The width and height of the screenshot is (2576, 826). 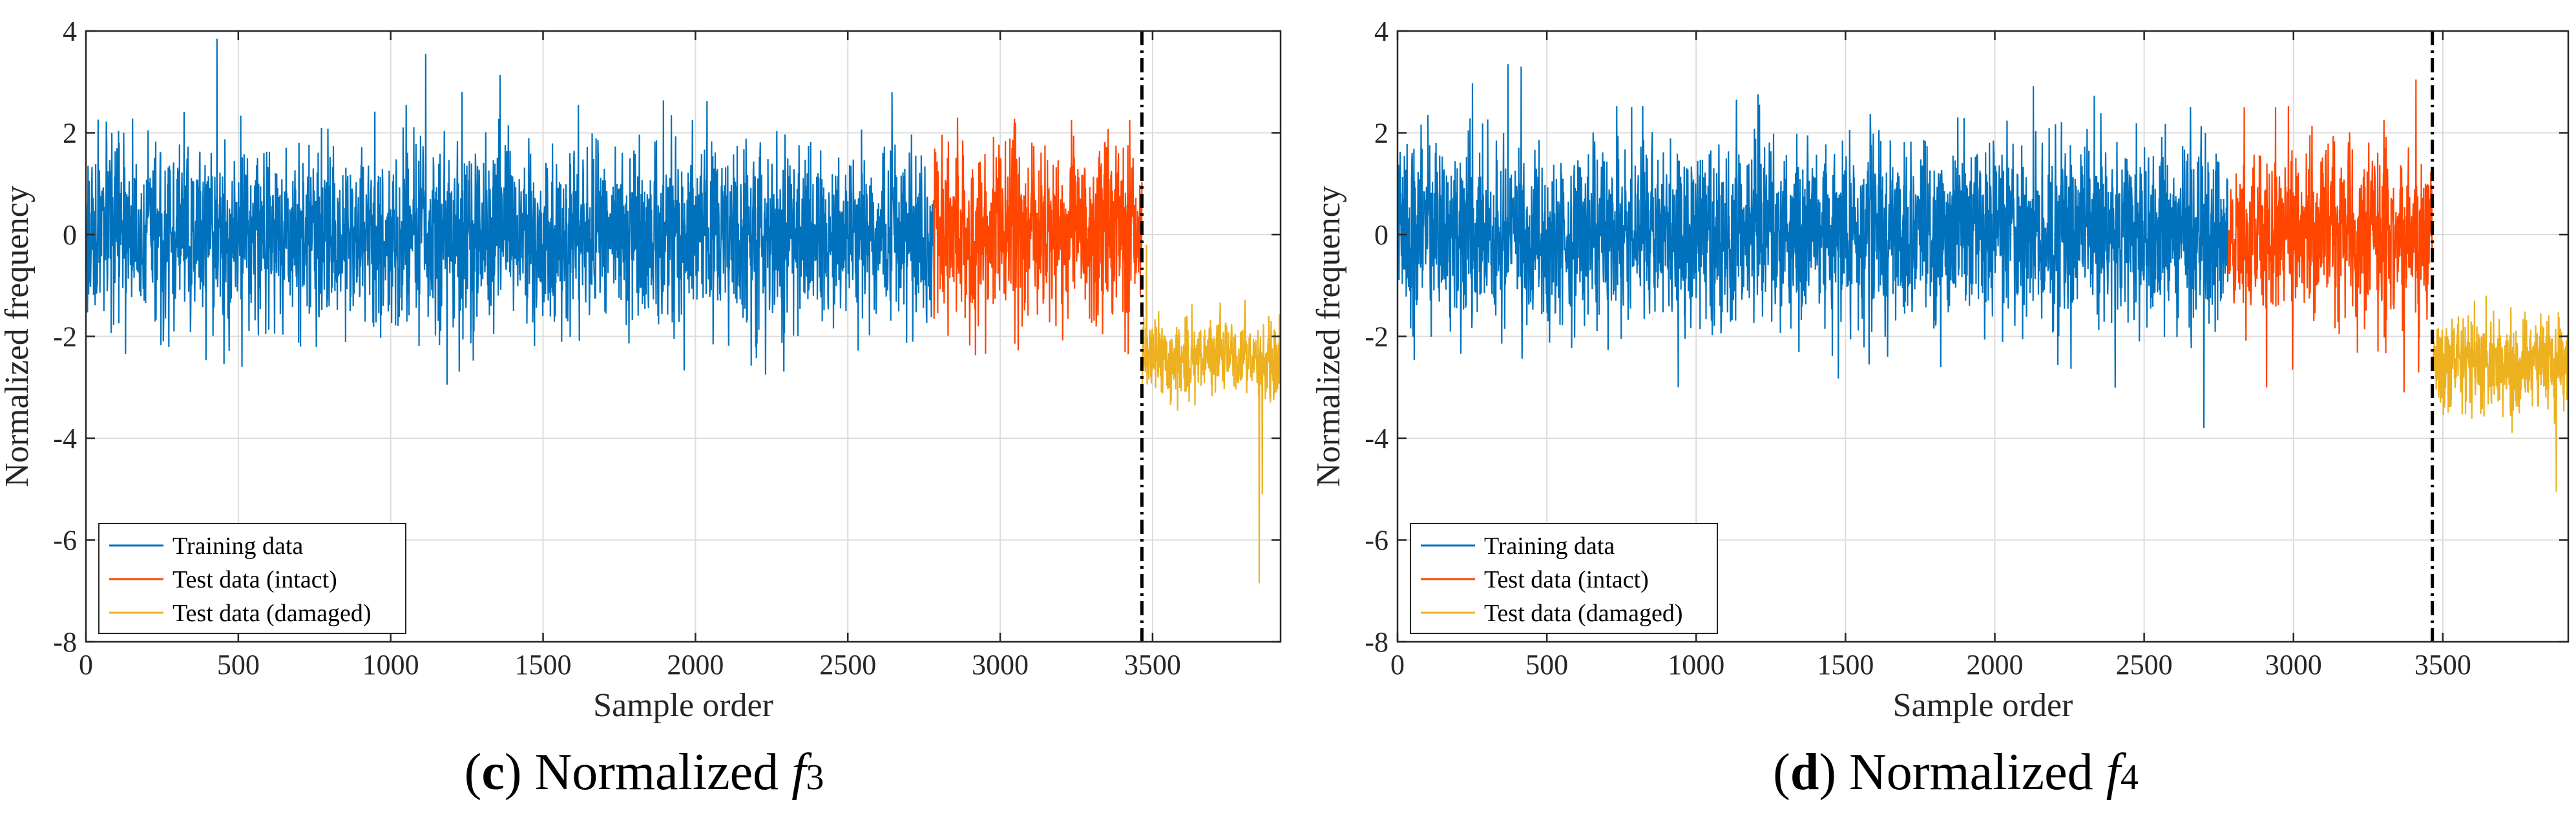 What do you see at coordinates (1804, 772) in the screenshot?
I see `caption-d-letter: d` at bounding box center [1804, 772].